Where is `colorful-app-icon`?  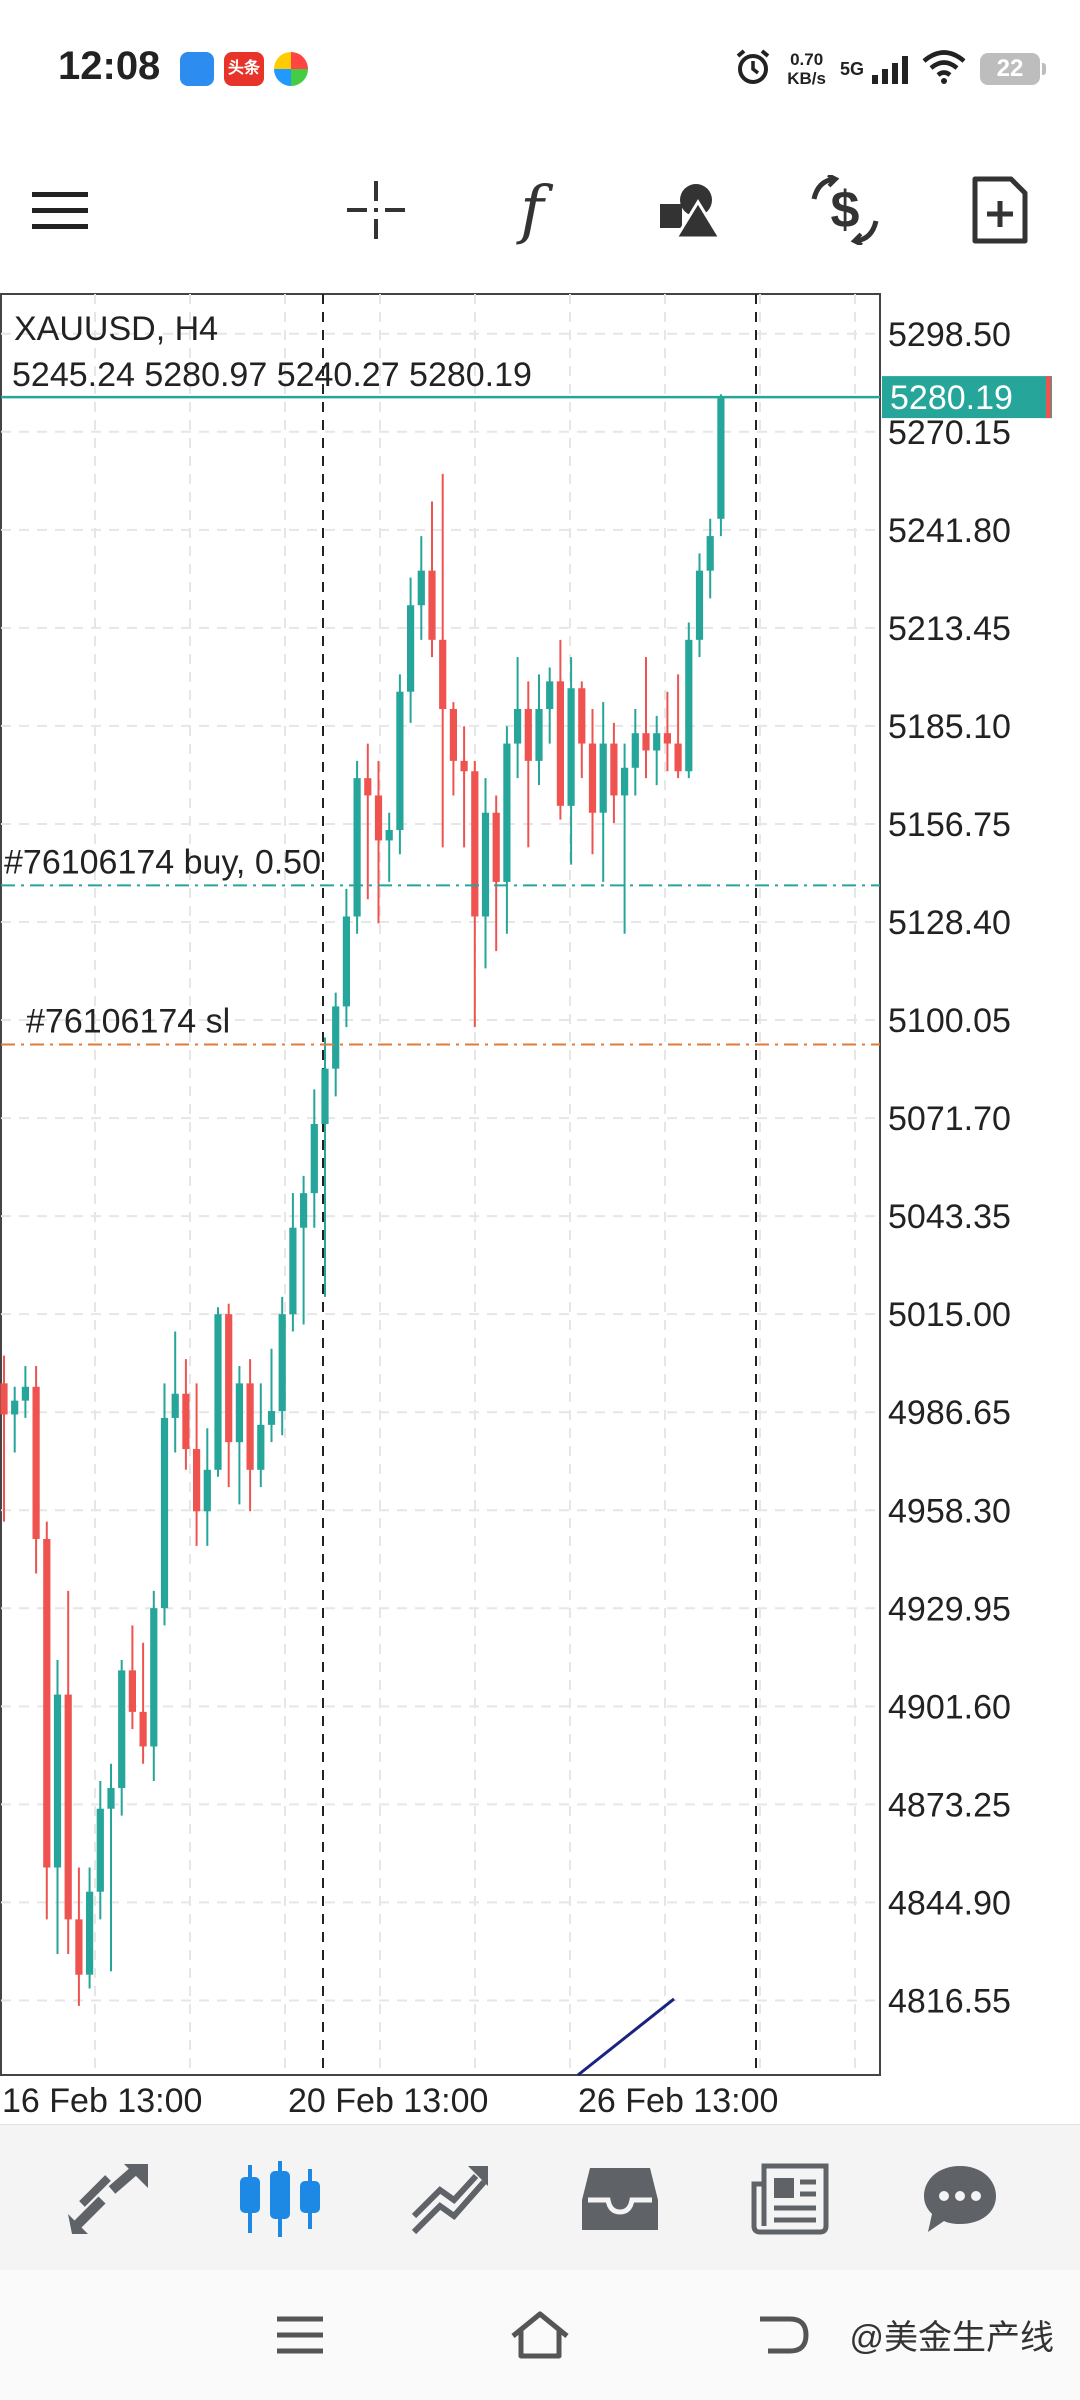
colorful-app-icon is located at coordinates (291, 69).